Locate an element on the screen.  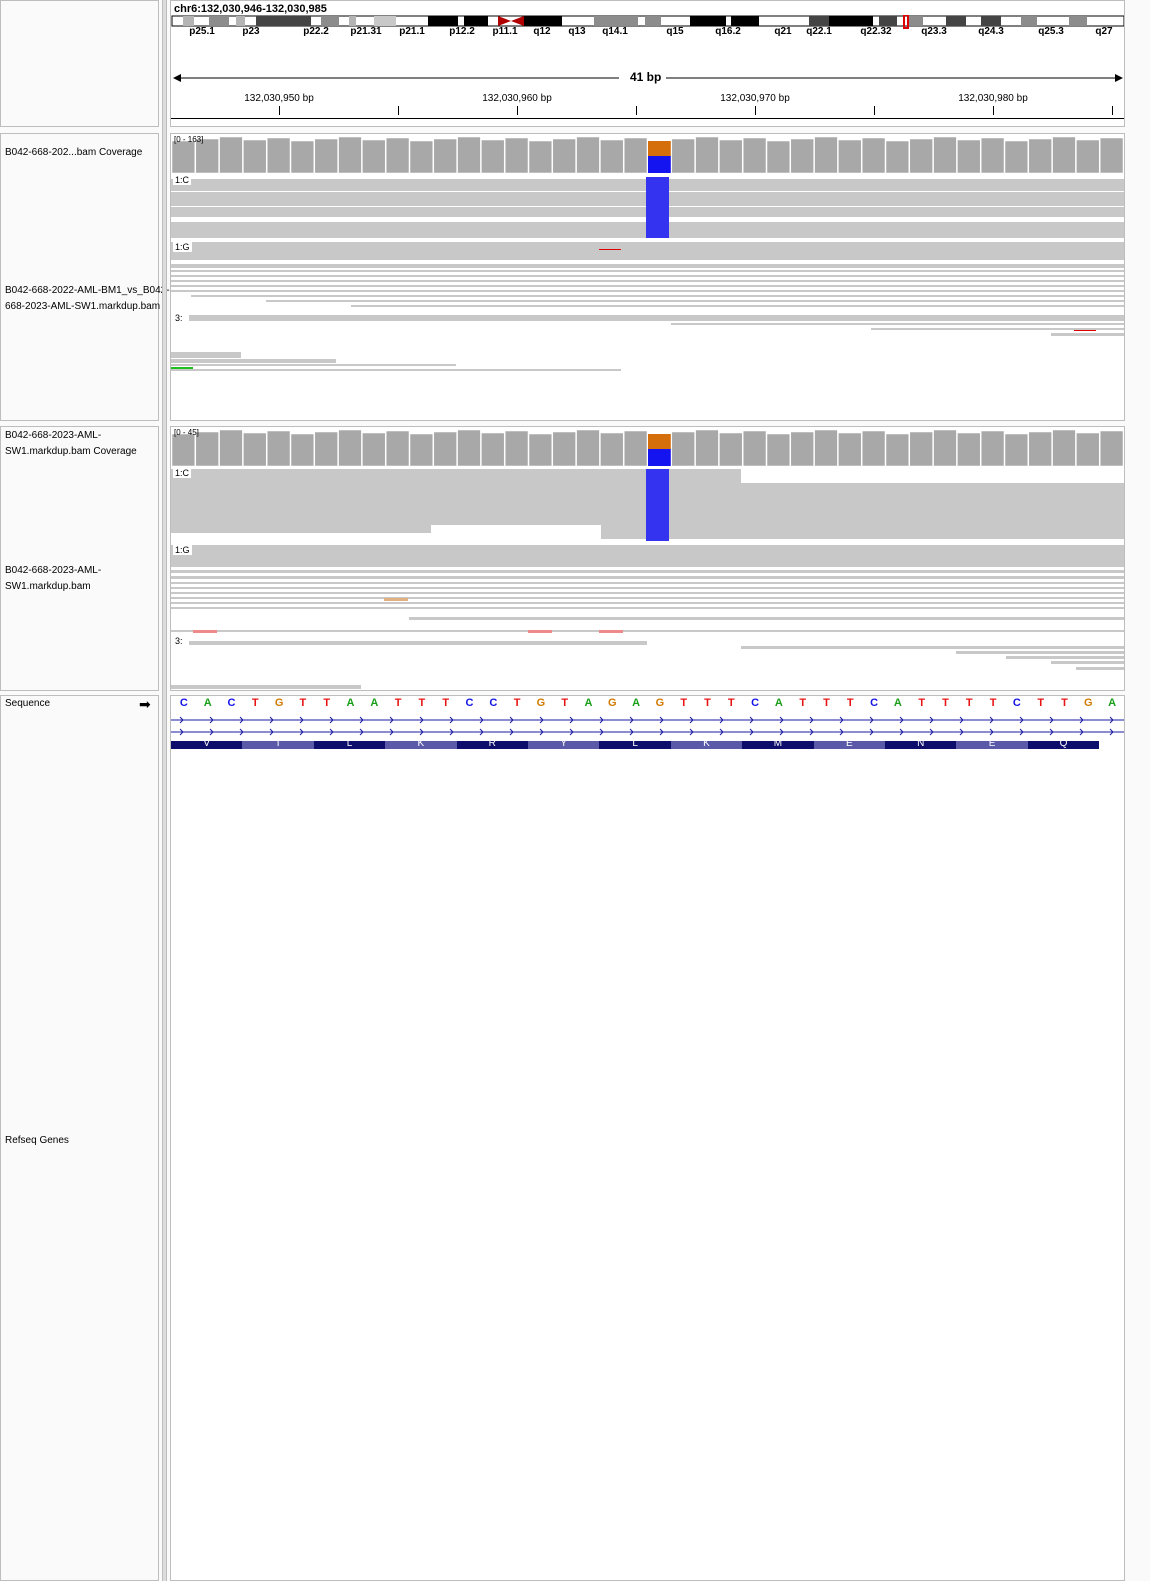
chromosome-ideogram is located at coordinates (648, 29).